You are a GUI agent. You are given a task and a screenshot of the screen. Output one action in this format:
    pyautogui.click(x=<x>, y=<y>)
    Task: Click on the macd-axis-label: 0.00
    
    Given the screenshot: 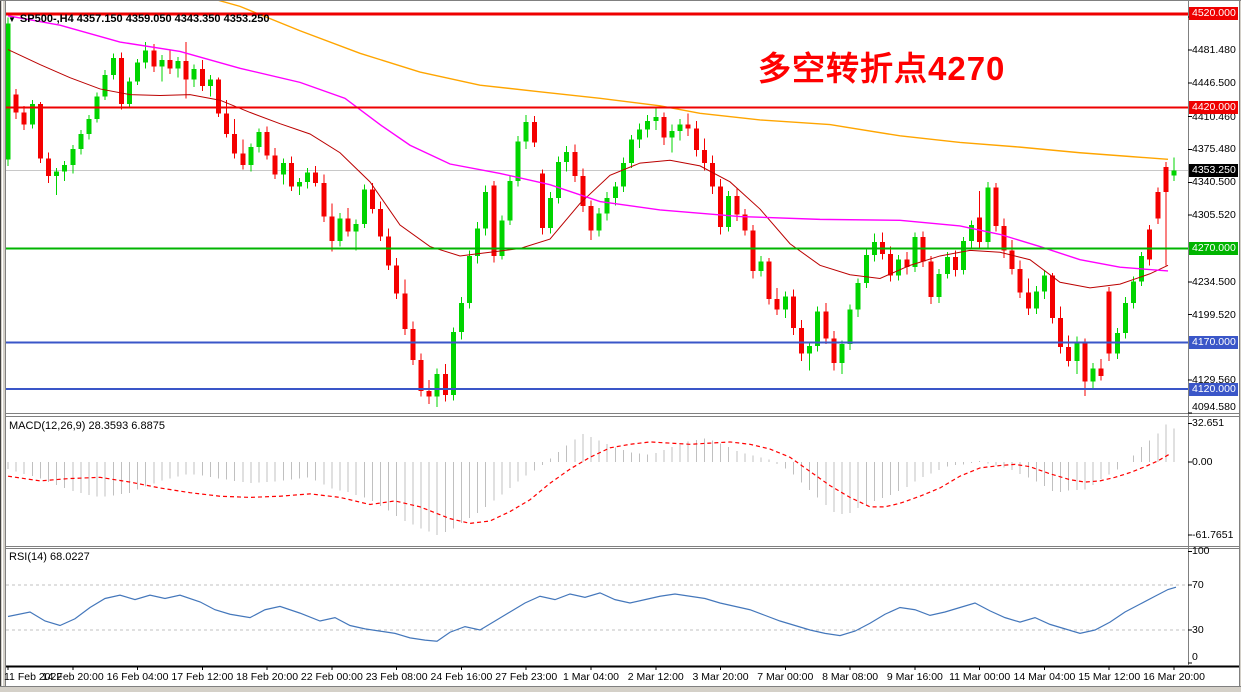 What is the action you would take?
    pyautogui.click(x=1202, y=462)
    